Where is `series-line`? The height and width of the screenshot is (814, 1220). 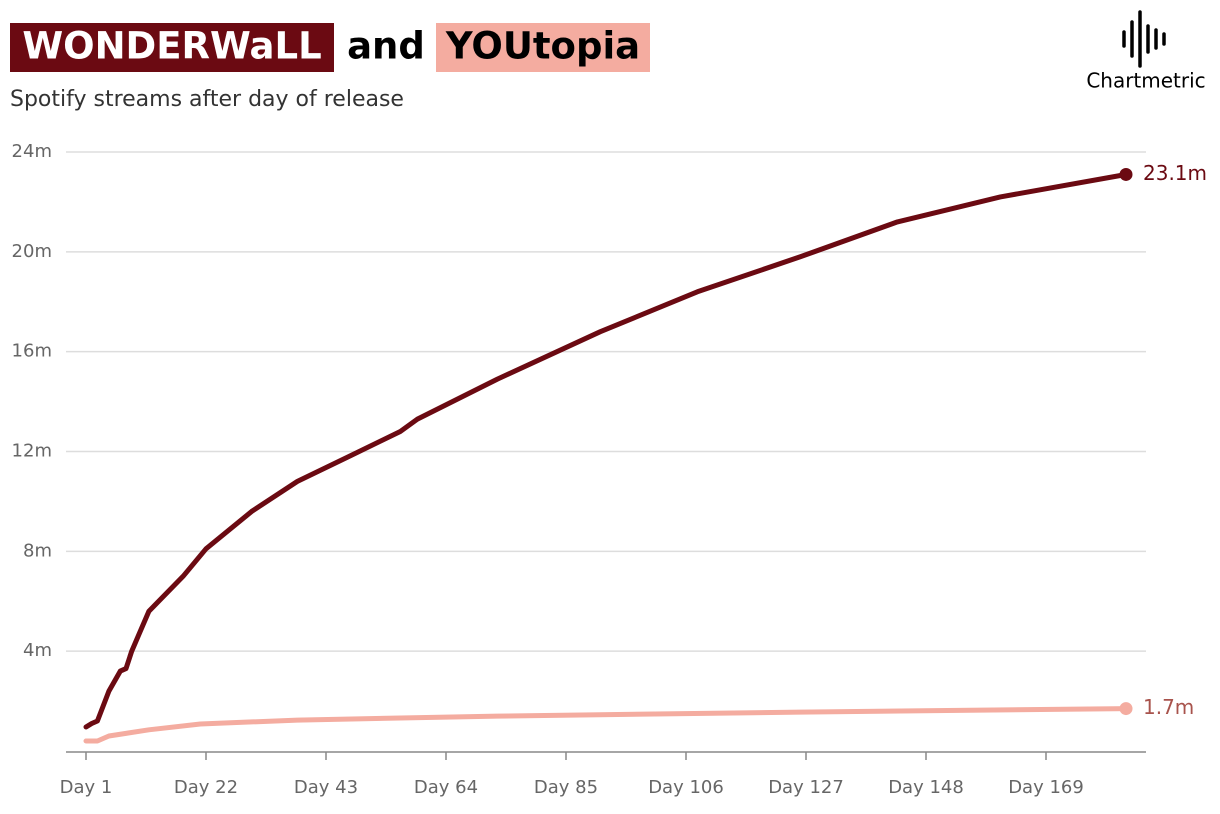
series-line is located at coordinates (606, 725).